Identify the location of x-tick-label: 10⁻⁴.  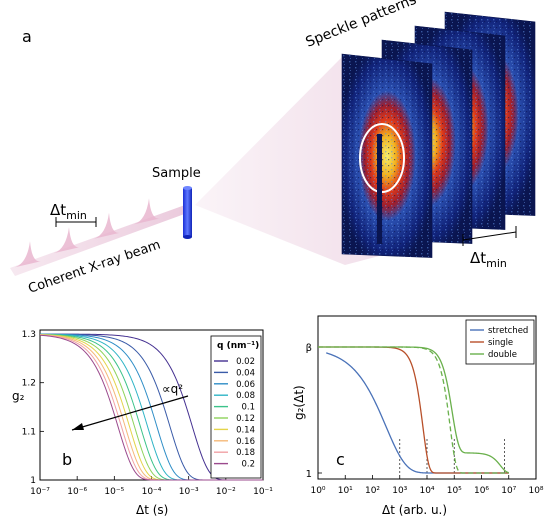
(152, 492).